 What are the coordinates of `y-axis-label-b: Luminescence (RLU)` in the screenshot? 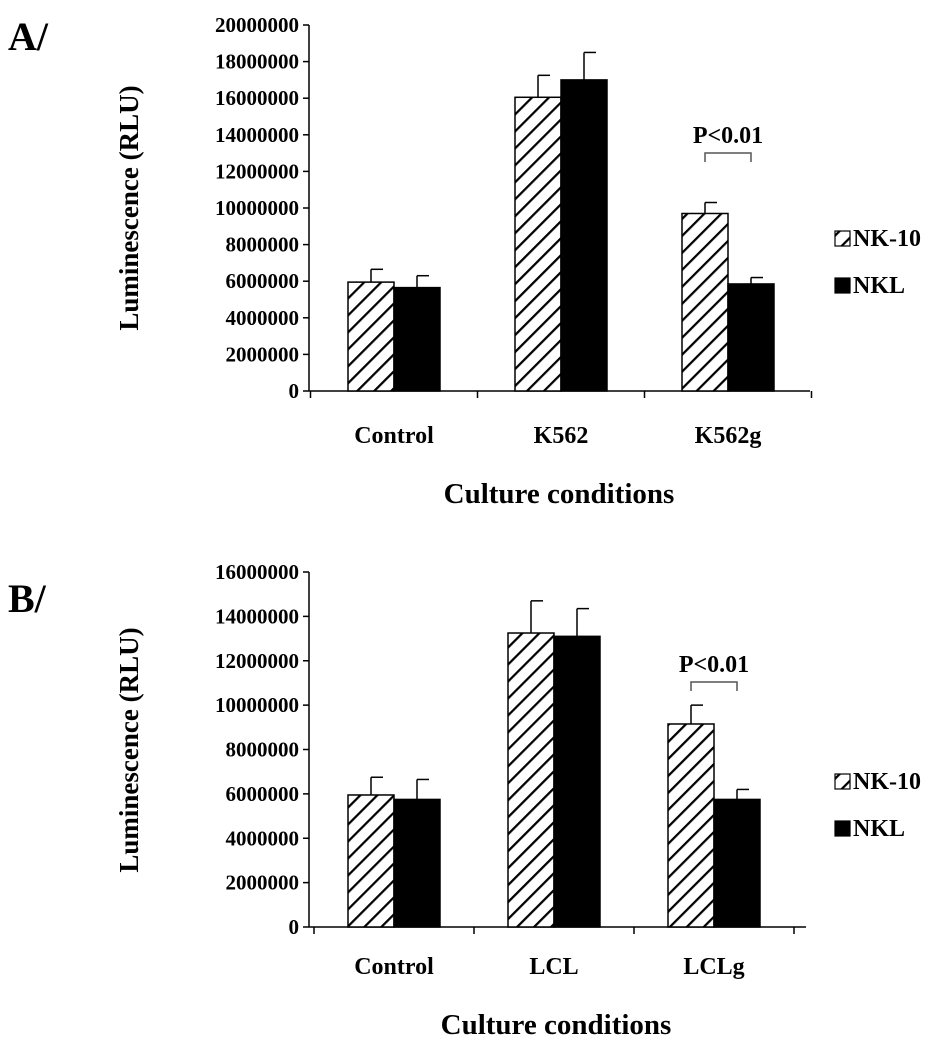 It's located at (129, 749).